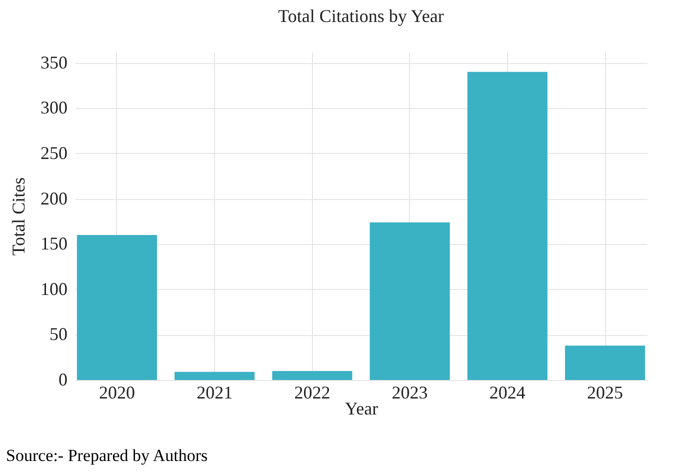  Describe the element at coordinates (107, 456) in the screenshot. I see `source-note: Source:- Prepared by Authors` at that location.